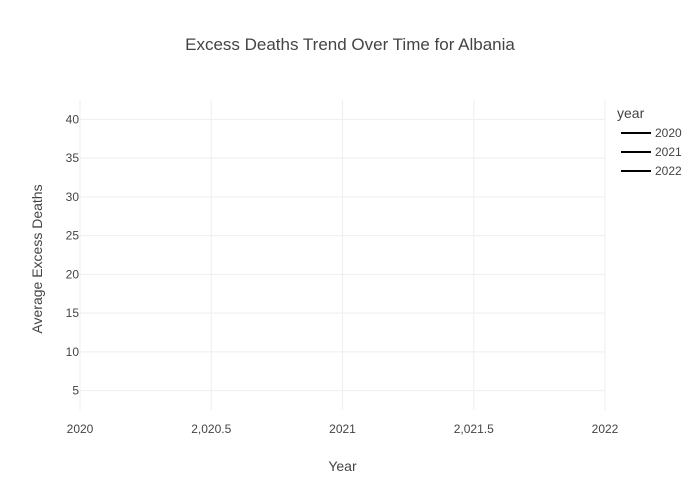 This screenshot has width=700, height=500. Describe the element at coordinates (73, 274) in the screenshot. I see `y-tick-label: 20` at that location.